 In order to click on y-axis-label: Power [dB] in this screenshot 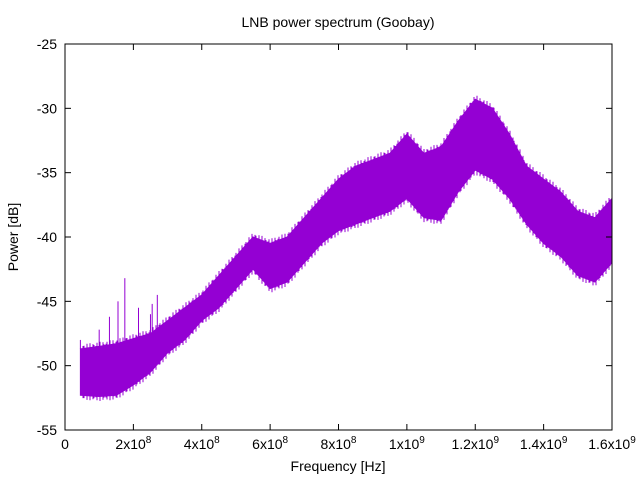, I will do `click(13, 237)`.